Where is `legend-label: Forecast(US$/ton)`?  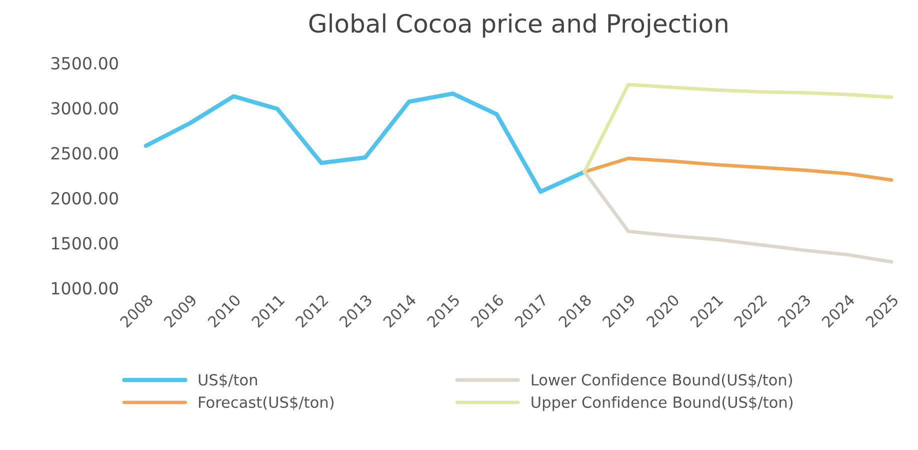
legend-label: Forecast(US$/ton) is located at coordinates (266, 403).